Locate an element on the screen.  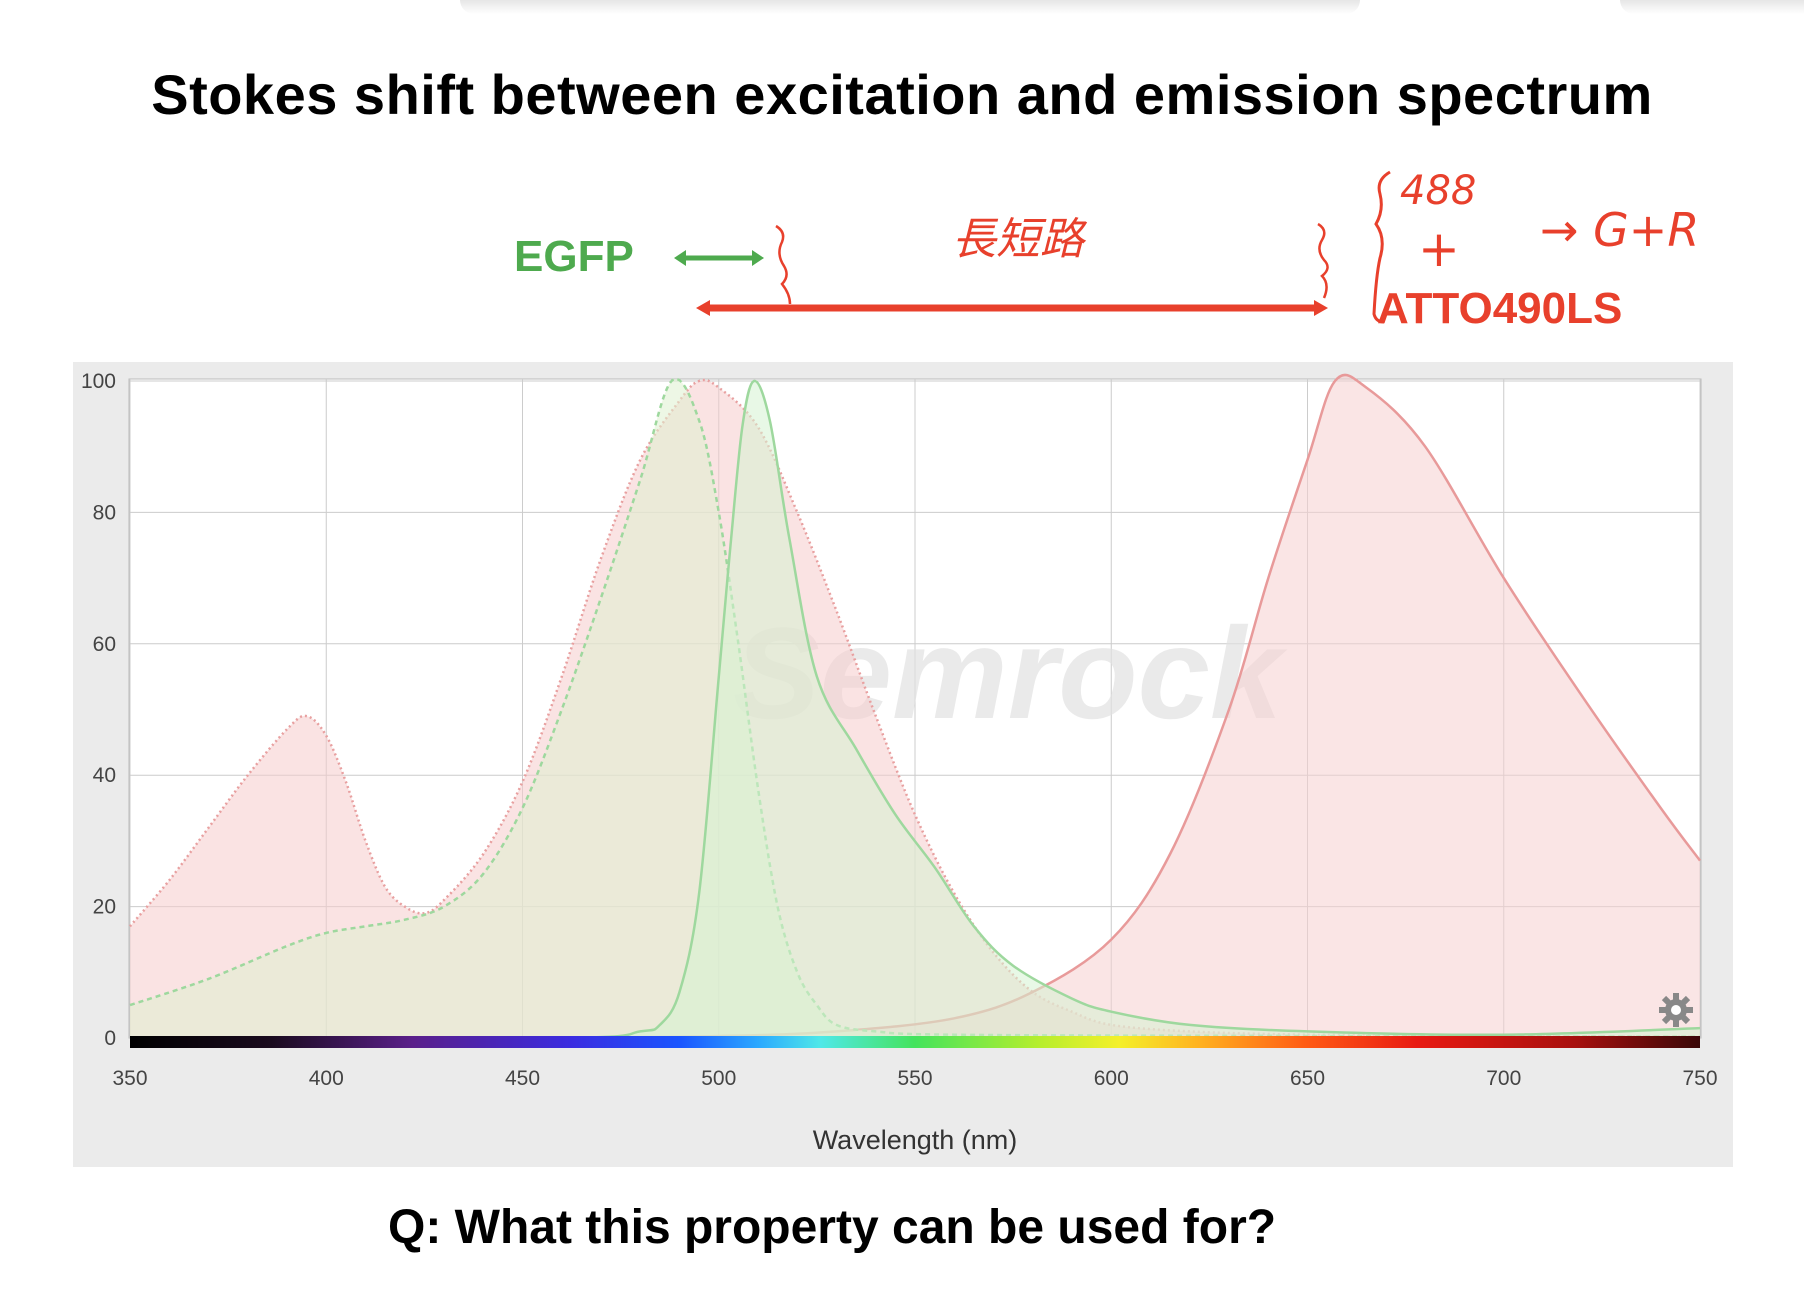
stokes-shift-annotations: 長短路 488 + → G+R is located at coordinates (1186, 246).